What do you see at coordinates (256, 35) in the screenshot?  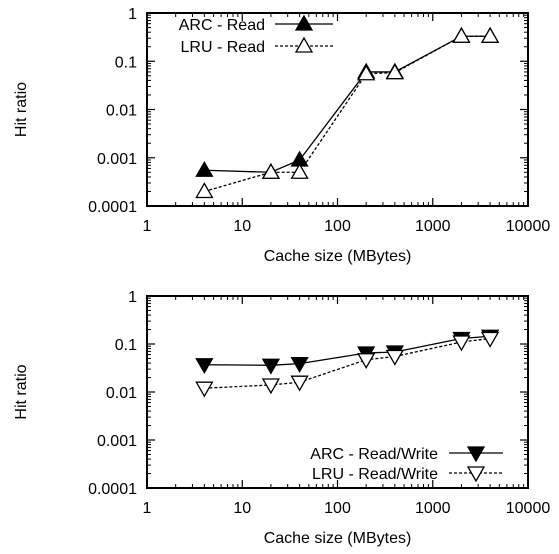 I see `legend: ARC - Read LRU - Read` at bounding box center [256, 35].